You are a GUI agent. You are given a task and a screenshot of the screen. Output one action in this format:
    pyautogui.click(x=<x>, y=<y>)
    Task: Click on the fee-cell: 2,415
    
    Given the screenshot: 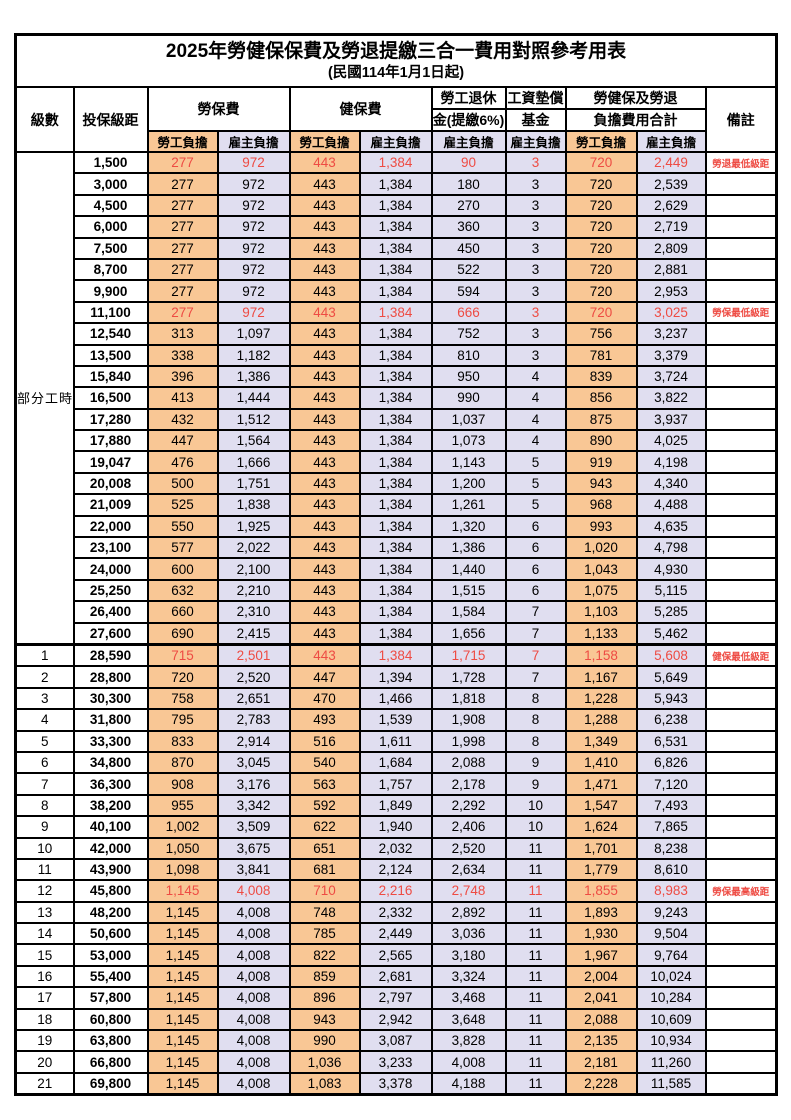 What is the action you would take?
    pyautogui.click(x=253, y=633)
    